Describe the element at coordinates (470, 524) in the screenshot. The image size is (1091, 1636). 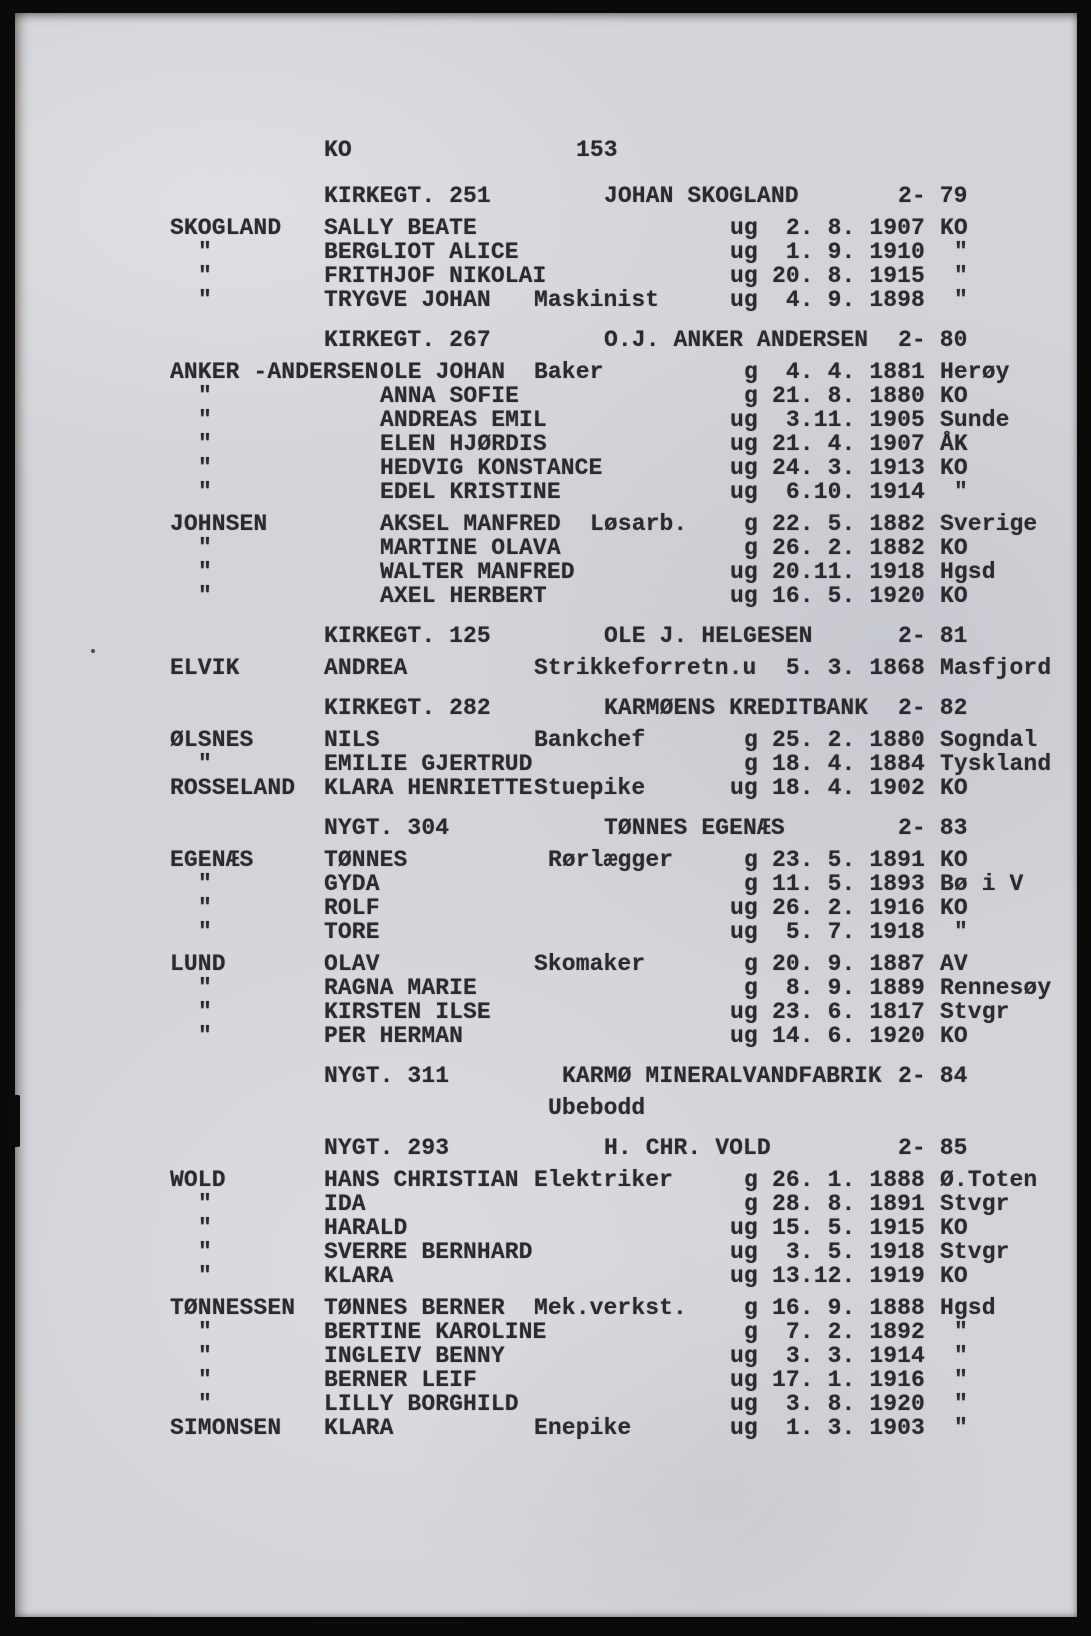
I see `given-names: AKSEL MANFRED` at that location.